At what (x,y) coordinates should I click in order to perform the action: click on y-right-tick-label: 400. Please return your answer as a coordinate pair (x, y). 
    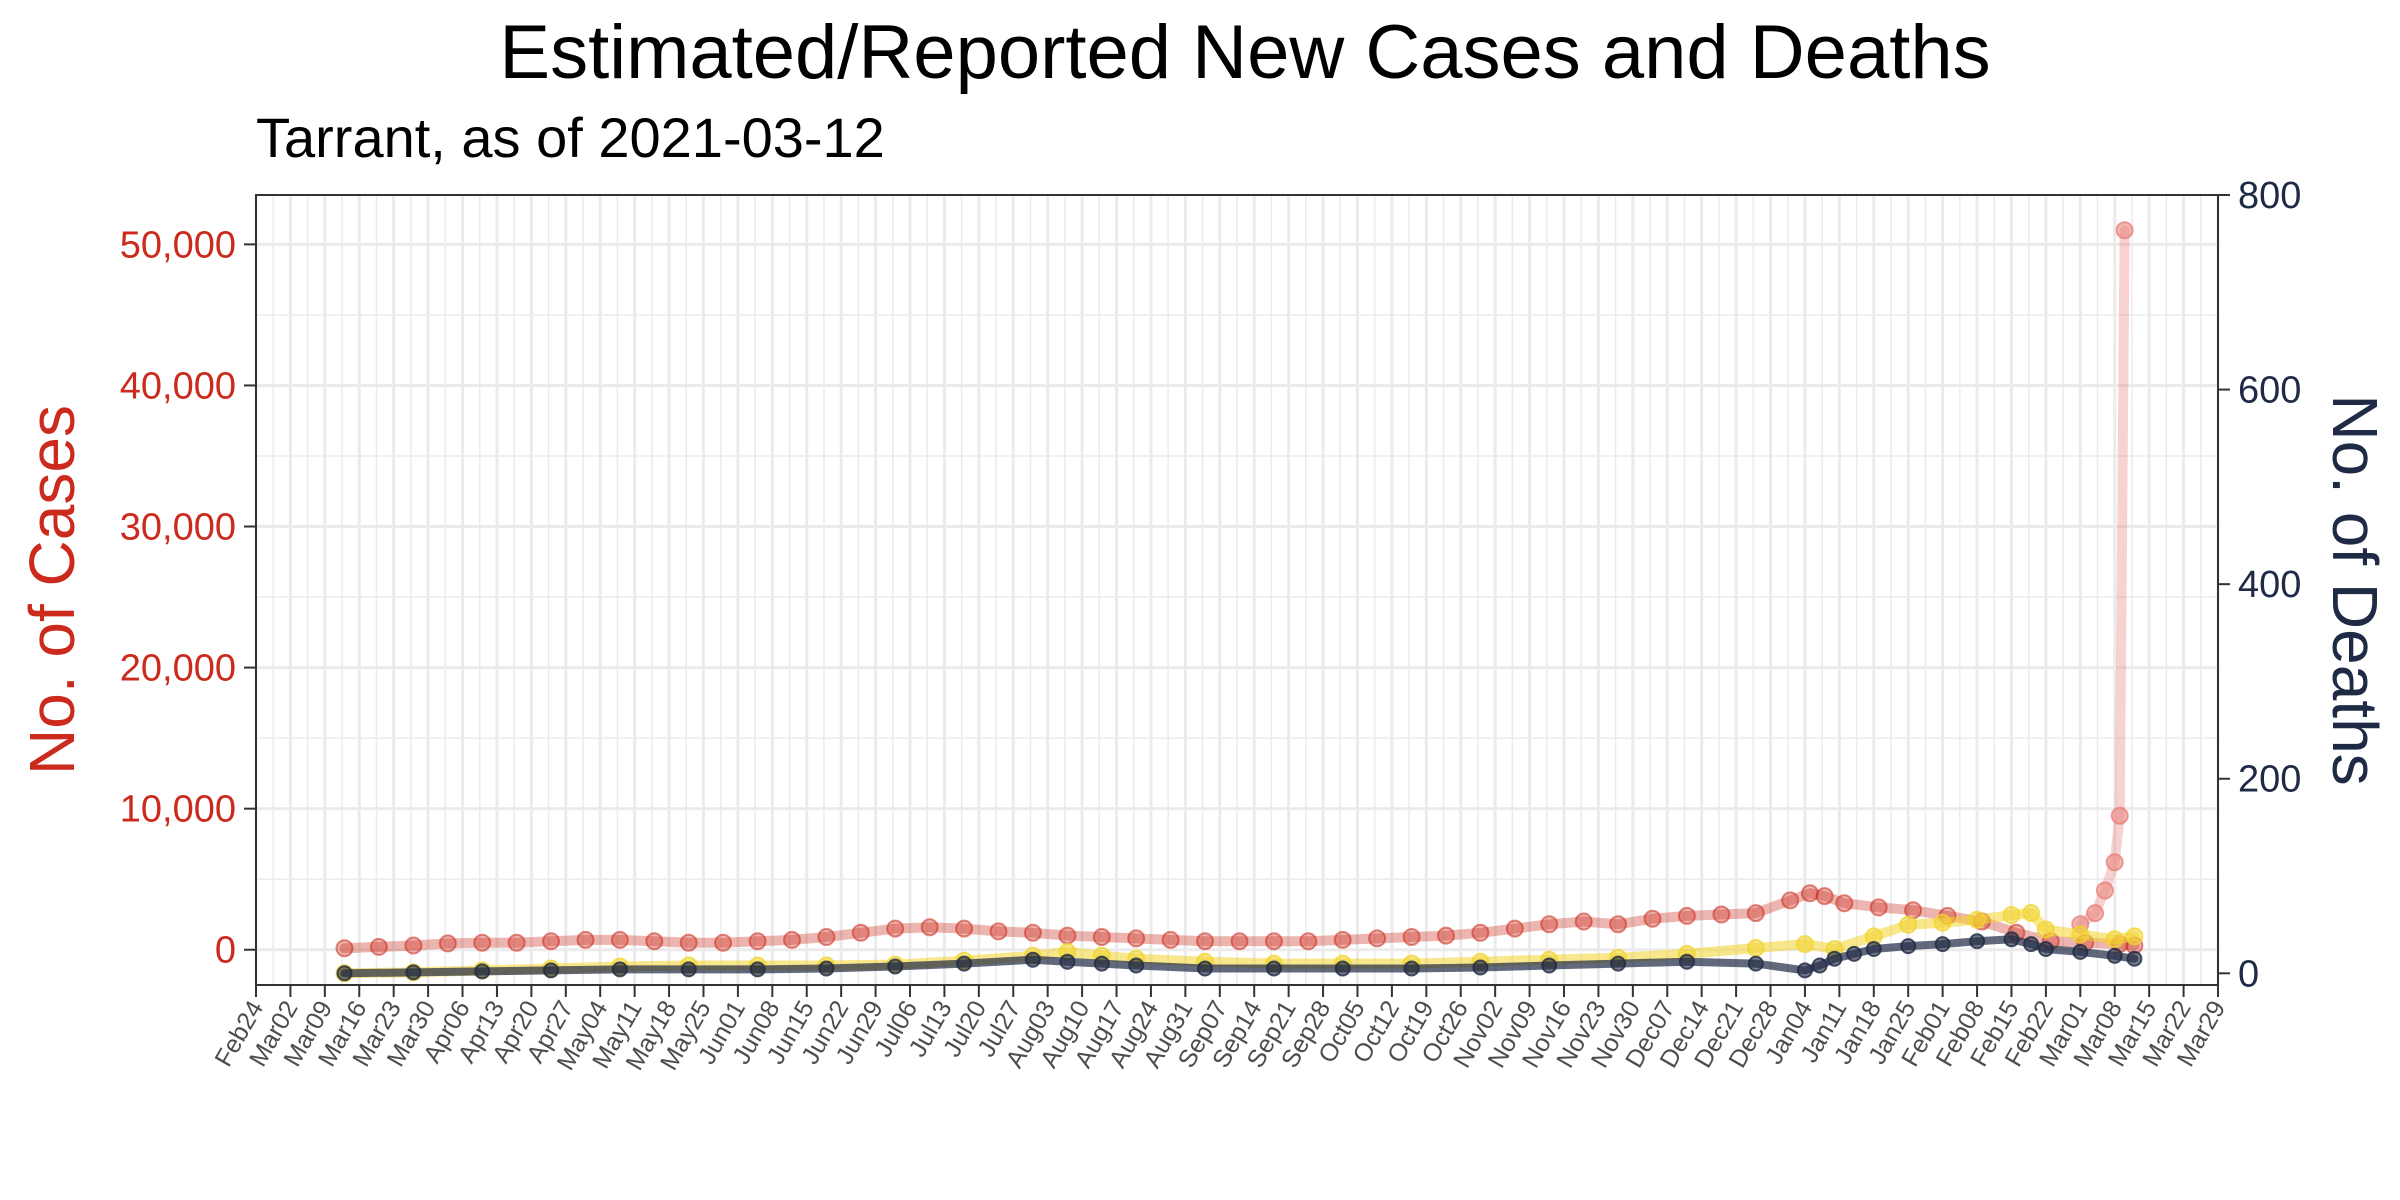
    Looking at the image, I should click on (2269, 585).